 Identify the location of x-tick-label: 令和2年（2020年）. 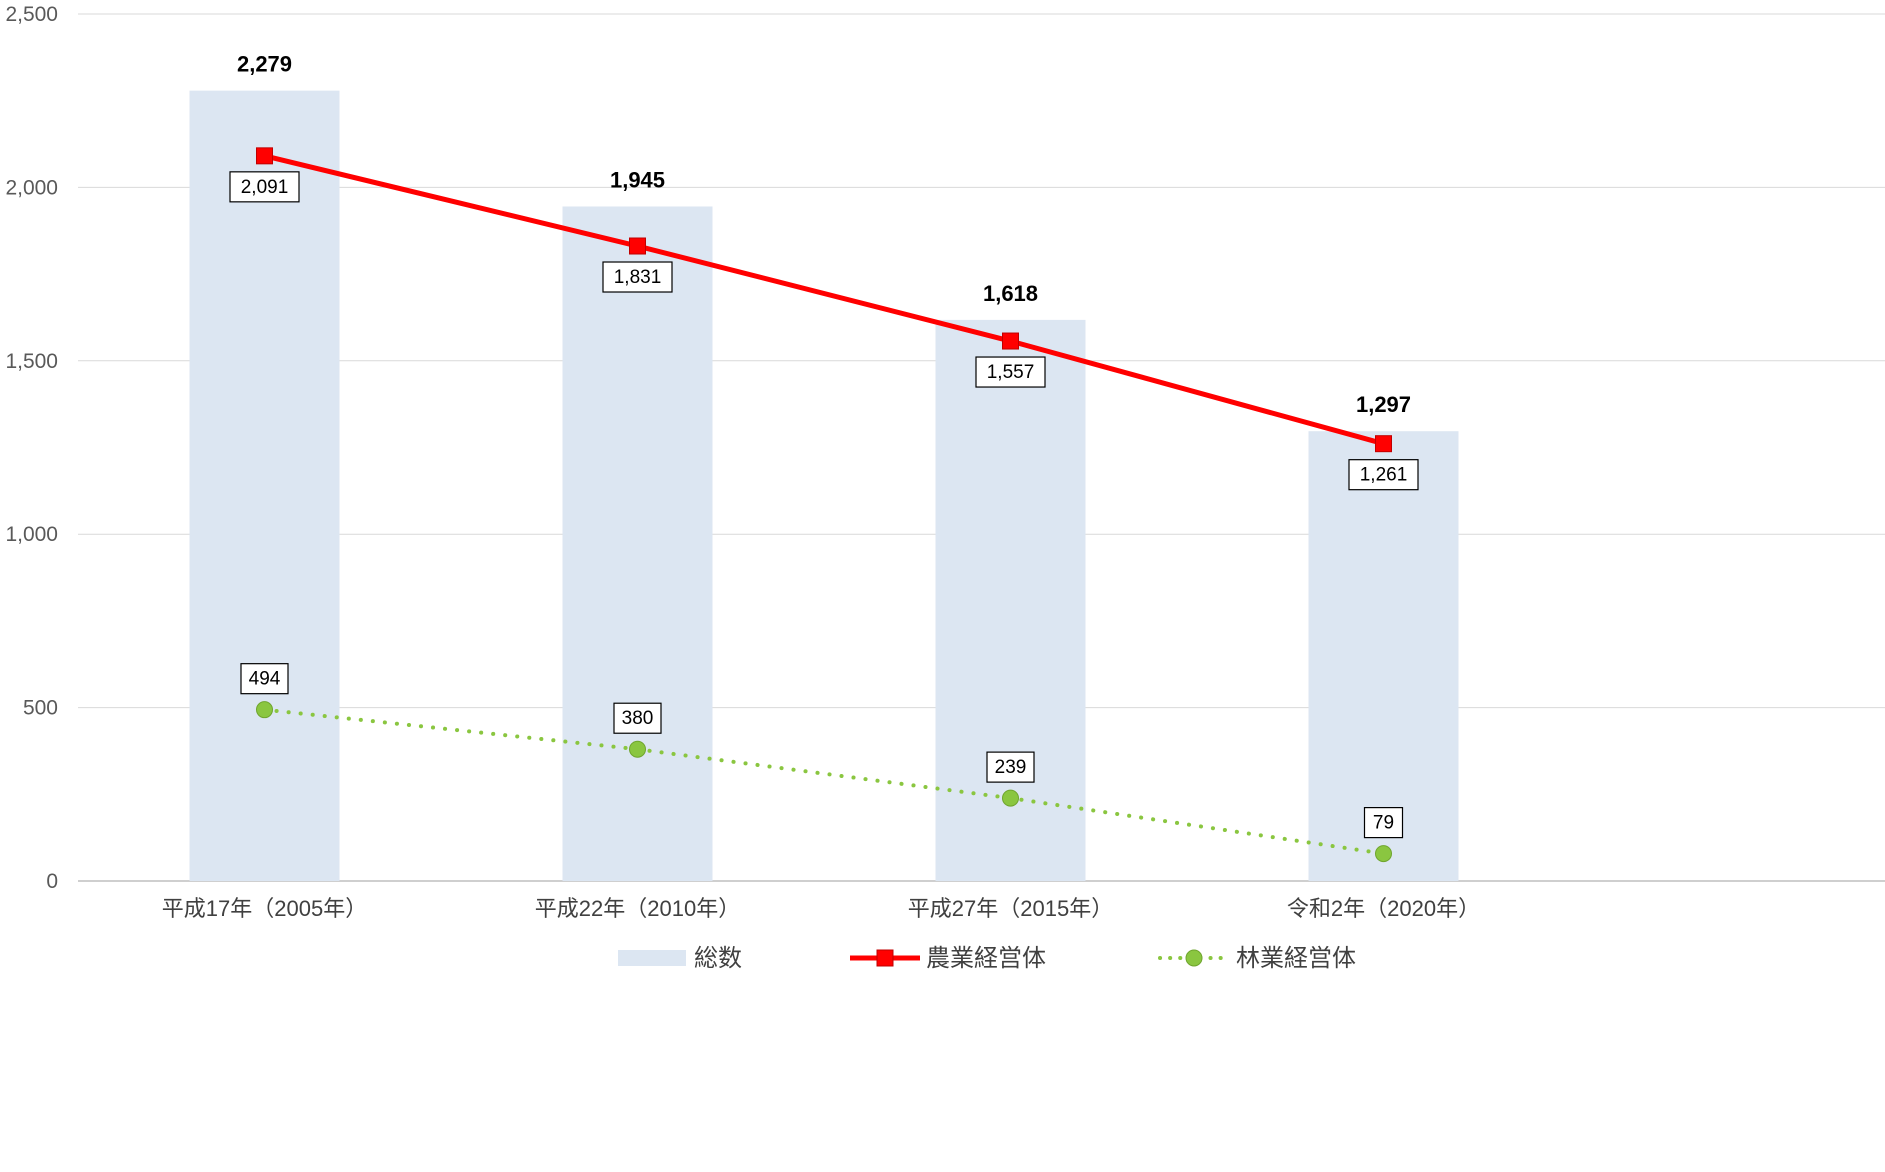
(1383, 908).